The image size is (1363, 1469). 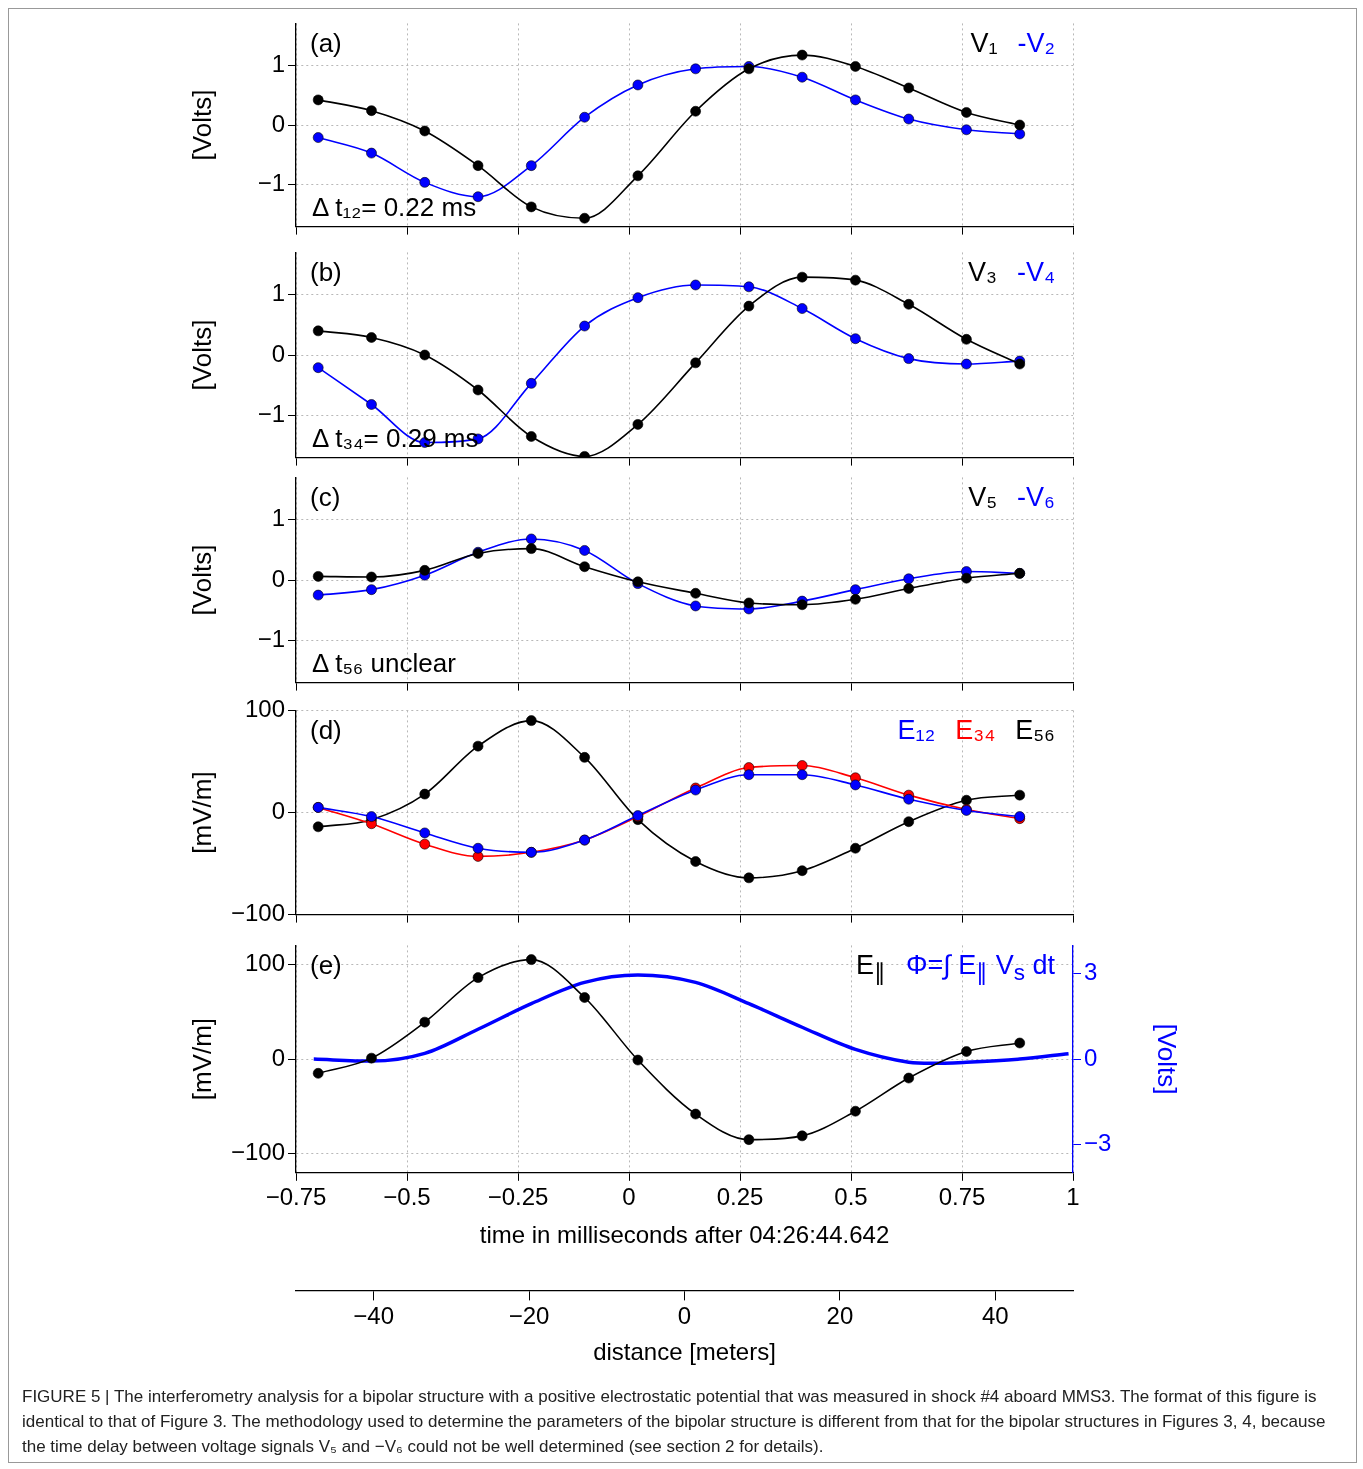 I want to click on annotation: (d), so click(x=326, y=730).